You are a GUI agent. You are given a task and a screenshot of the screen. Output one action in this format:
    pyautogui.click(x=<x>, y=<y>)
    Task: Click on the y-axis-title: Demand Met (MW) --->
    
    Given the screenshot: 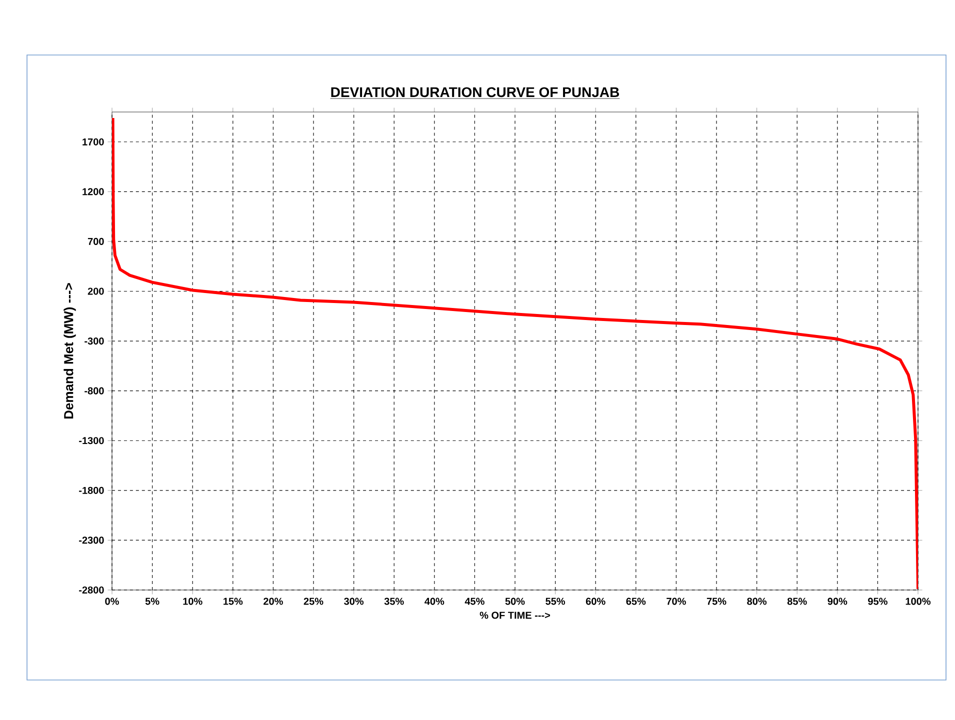 What is the action you would take?
    pyautogui.click(x=70, y=351)
    